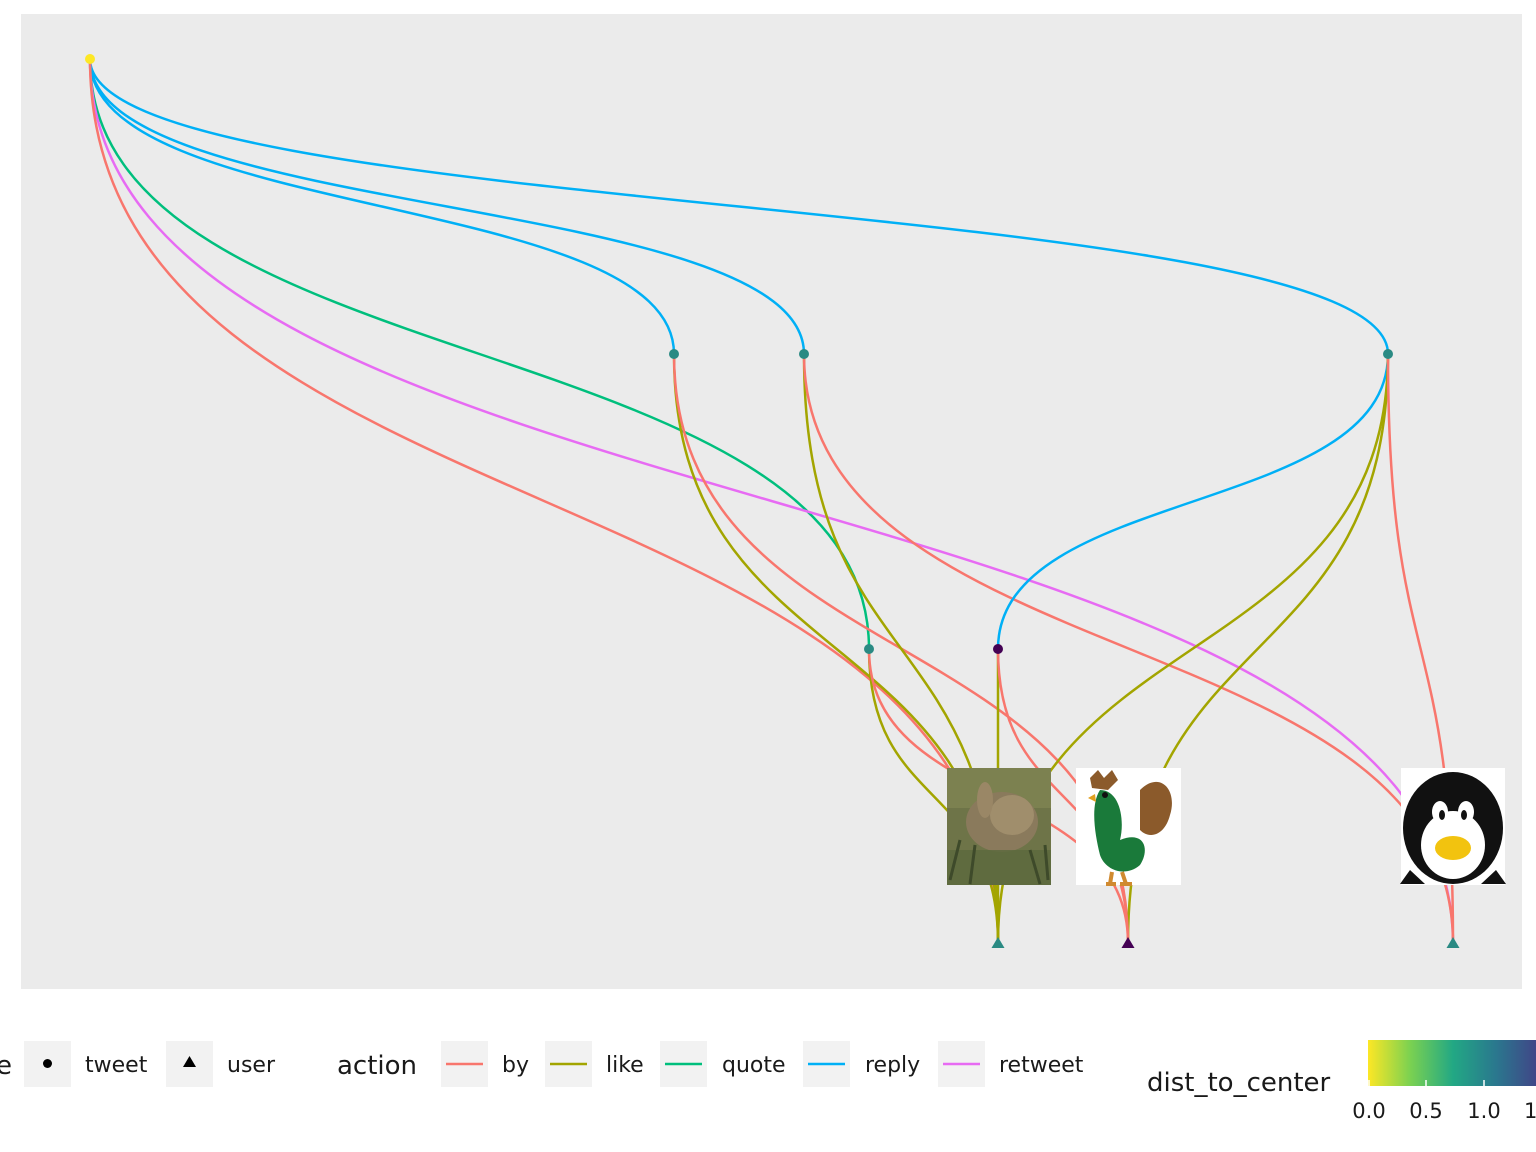  What do you see at coordinates (933, 796) in the screenshot?
I see `edge-like` at bounding box center [933, 796].